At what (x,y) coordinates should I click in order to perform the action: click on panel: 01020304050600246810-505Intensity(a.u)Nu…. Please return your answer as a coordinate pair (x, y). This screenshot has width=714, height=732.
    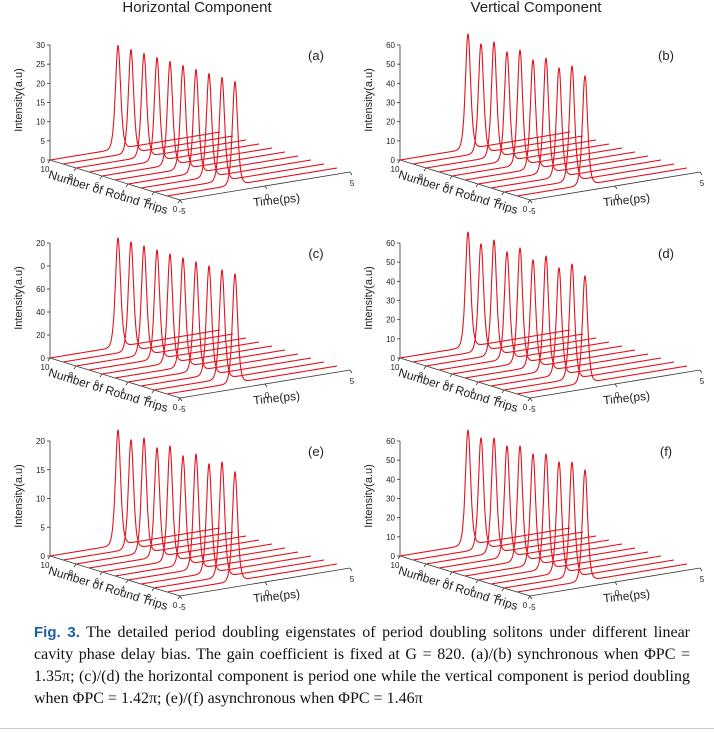
    Looking at the image, I should click on (534, 323).